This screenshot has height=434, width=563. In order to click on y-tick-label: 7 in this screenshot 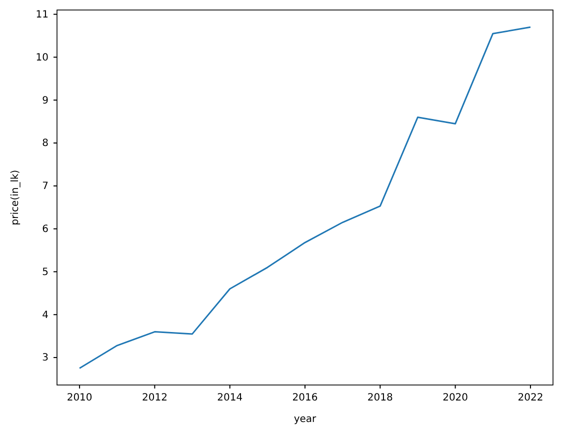, I will do `click(45, 186)`.